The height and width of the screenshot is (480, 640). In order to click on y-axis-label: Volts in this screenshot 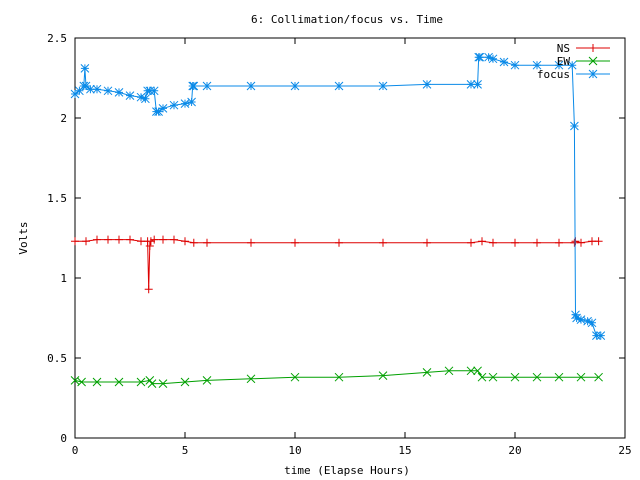, I will do `click(23, 237)`.